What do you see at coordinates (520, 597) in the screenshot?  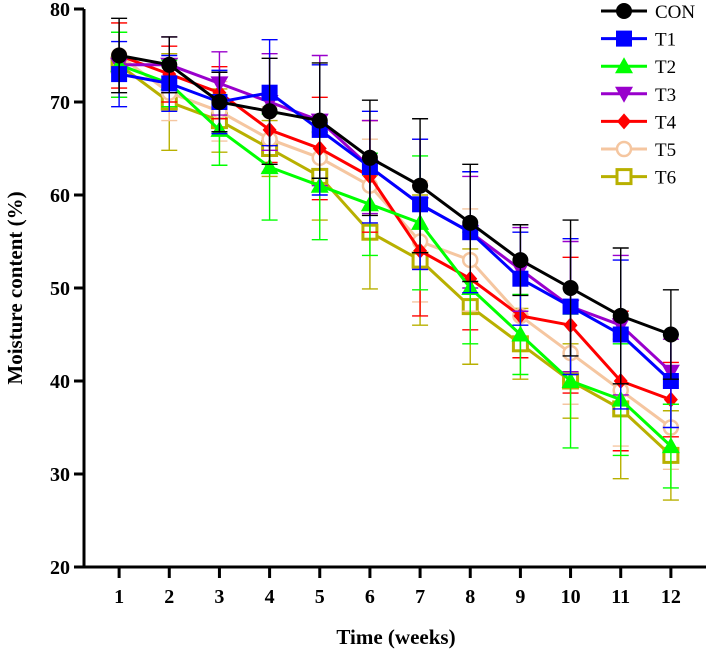 I see `x-tick-label: 9` at bounding box center [520, 597].